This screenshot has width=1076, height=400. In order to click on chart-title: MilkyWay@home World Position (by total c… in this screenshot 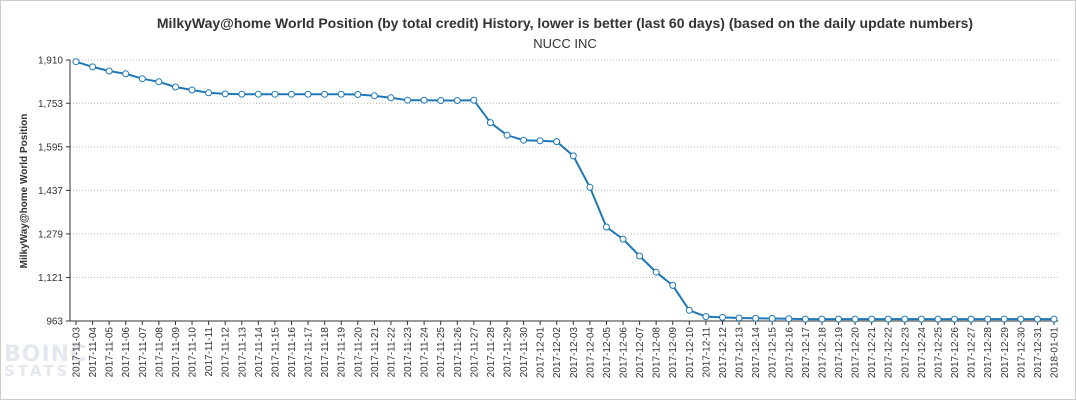, I will do `click(565, 23)`.